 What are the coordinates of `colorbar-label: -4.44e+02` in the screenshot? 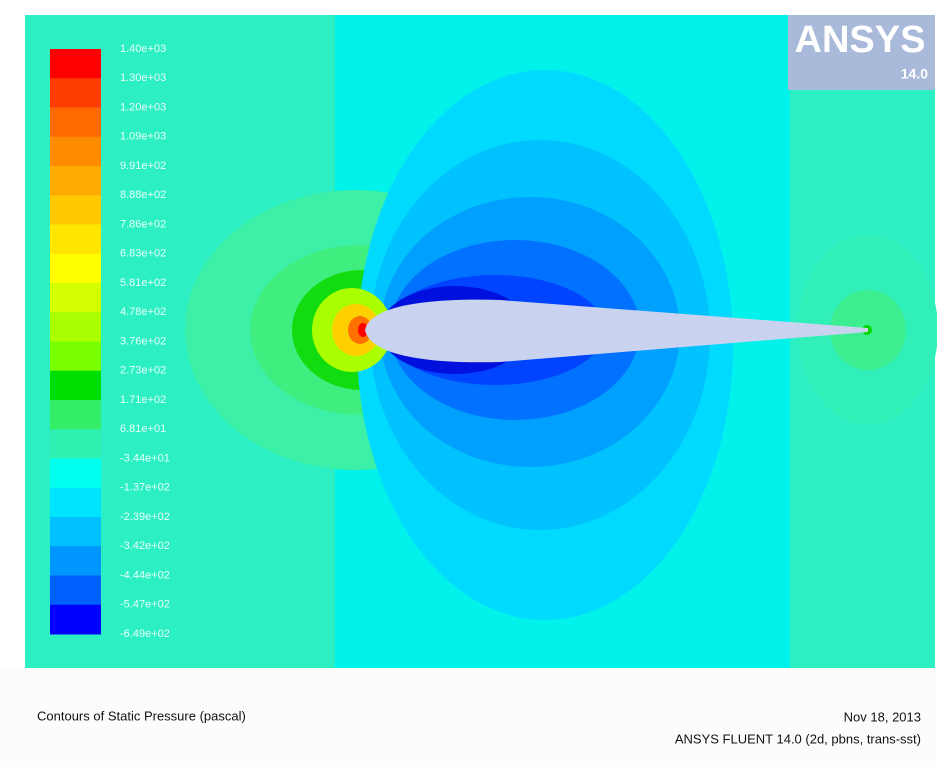 It's located at (145, 575).